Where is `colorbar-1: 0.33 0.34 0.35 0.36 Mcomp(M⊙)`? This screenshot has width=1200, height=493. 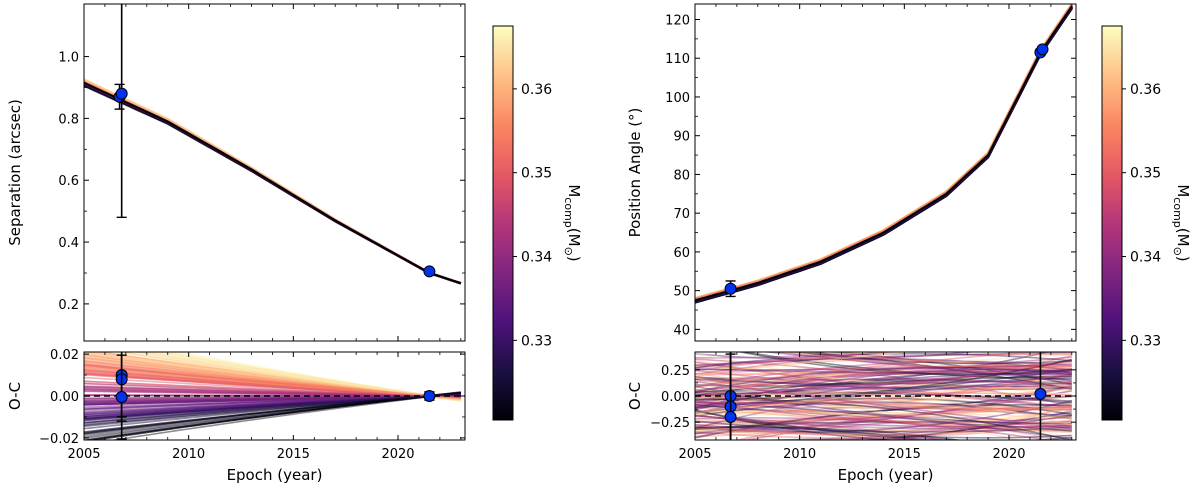 colorbar-1: 0.33 0.34 0.35 0.36 Mcomp(M⊙) is located at coordinates (537, 223).